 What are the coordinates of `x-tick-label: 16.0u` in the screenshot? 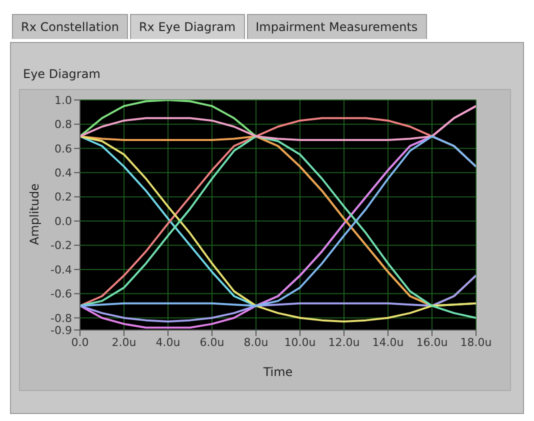 It's located at (432, 342).